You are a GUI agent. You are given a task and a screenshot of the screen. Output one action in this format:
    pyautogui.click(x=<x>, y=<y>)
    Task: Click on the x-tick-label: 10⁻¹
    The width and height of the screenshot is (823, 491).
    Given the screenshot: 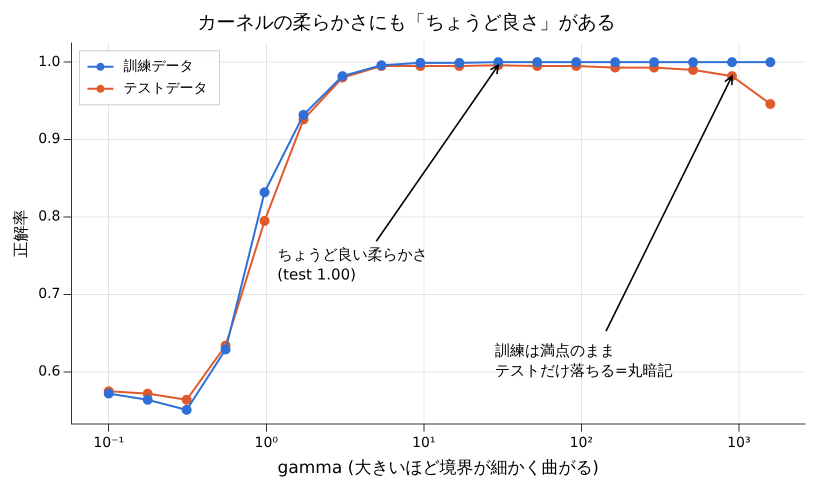 What is the action you would take?
    pyautogui.click(x=108, y=442)
    